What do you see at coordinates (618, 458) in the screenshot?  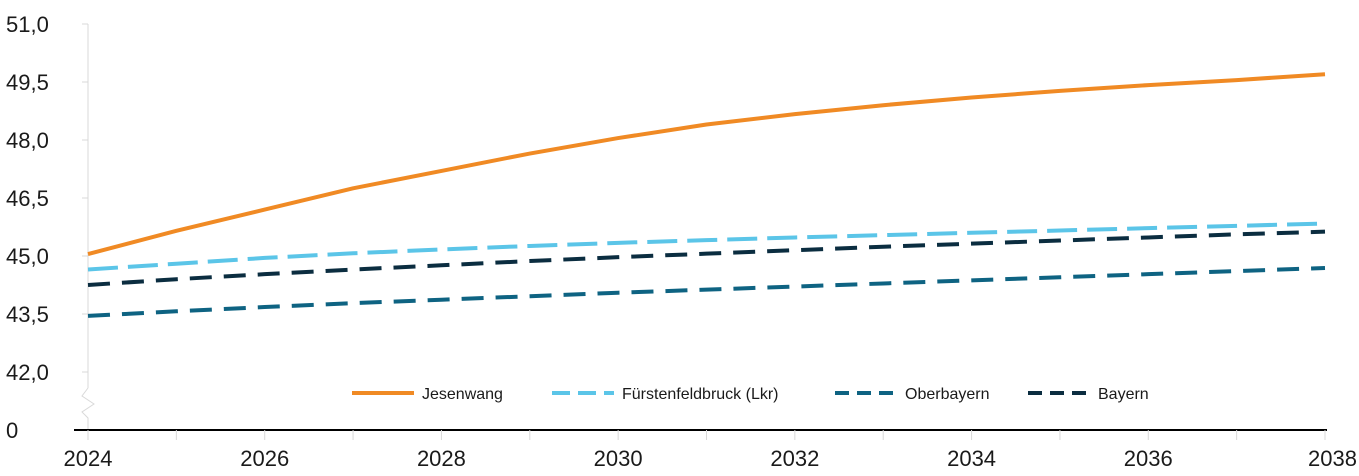 I see `x-tick-label: 2030` at bounding box center [618, 458].